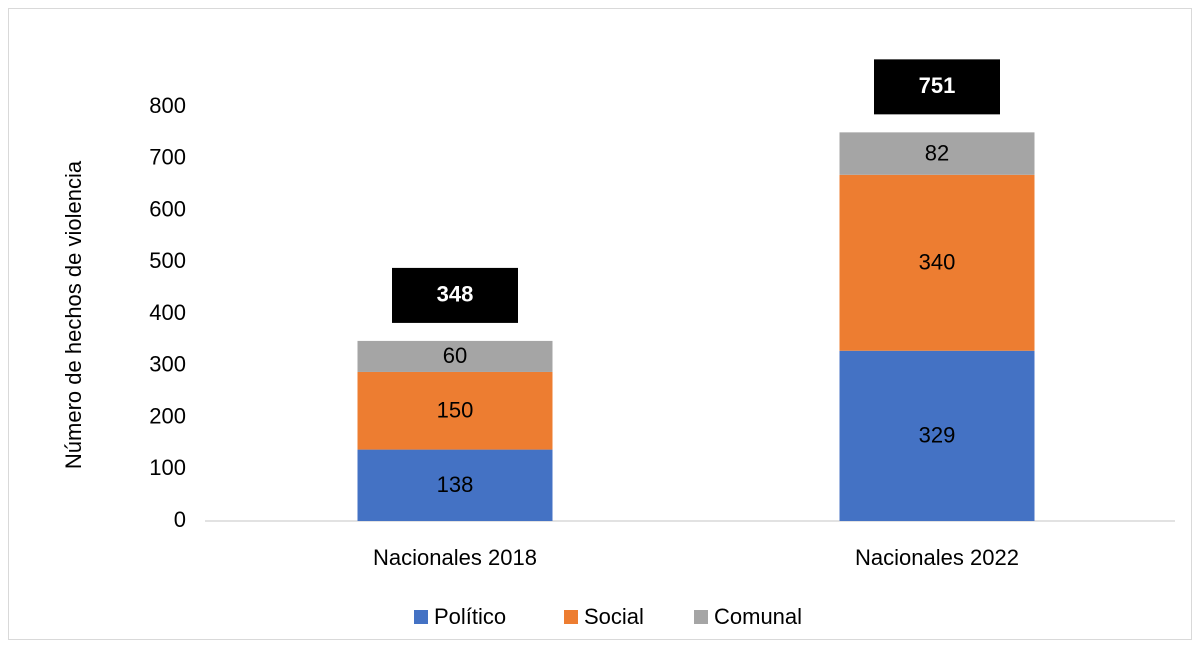 The width and height of the screenshot is (1200, 648). What do you see at coordinates (167, 260) in the screenshot?
I see `y-tick-label: 500` at bounding box center [167, 260].